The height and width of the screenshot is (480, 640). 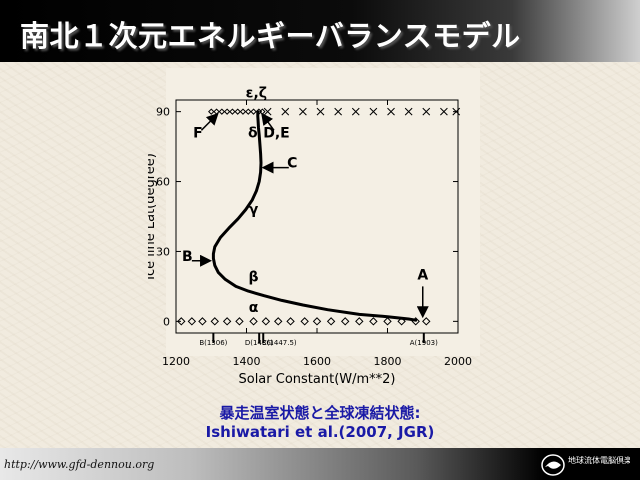 I want to click on annotation-label: δ, so click(x=253, y=133).